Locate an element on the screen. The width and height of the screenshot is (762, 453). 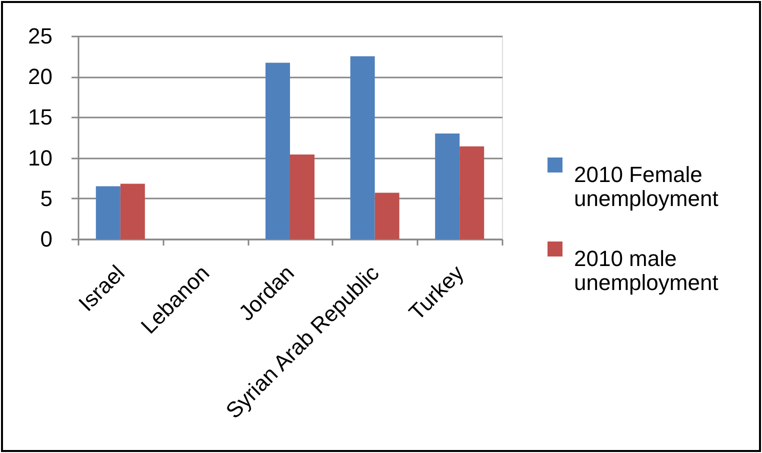
legend-label: 2010 male unemployment is located at coordinates (646, 270).